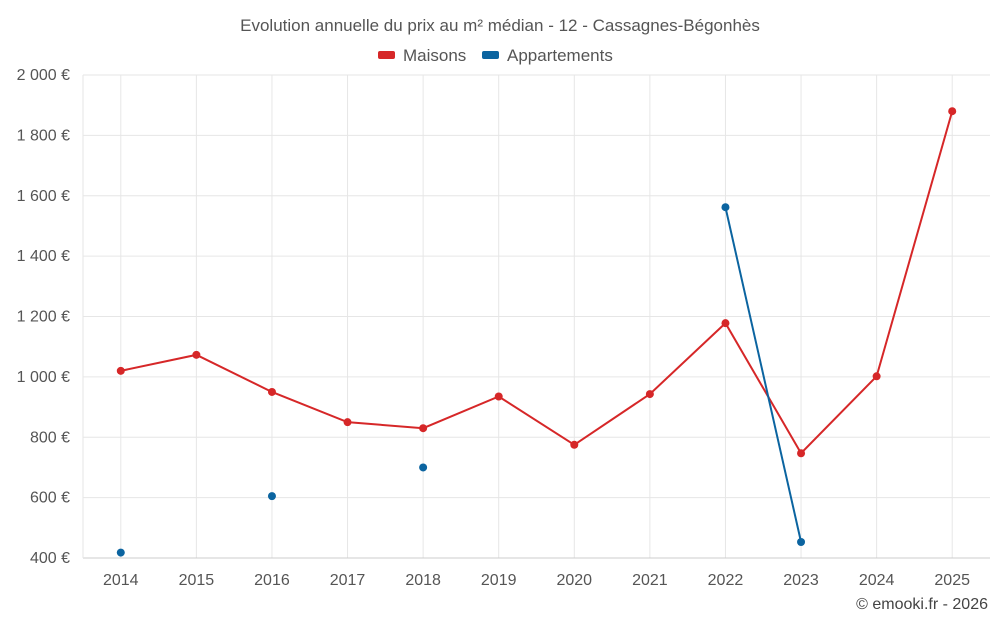 This screenshot has width=1000, height=625. I want to click on y-tick-label: 1 800 €, so click(43, 135).